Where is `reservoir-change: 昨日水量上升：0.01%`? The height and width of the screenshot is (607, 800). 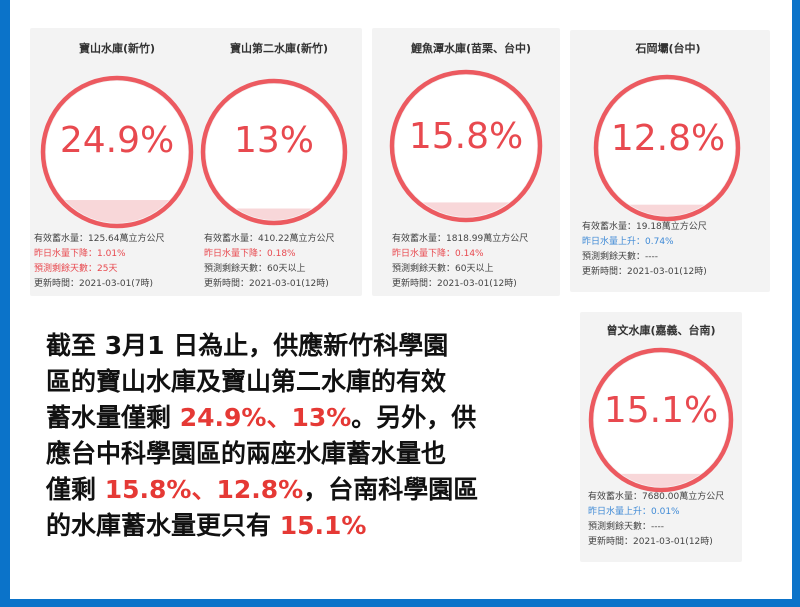
reservoir-change: 昨日水量上升：0.01% is located at coordinates (634, 512).